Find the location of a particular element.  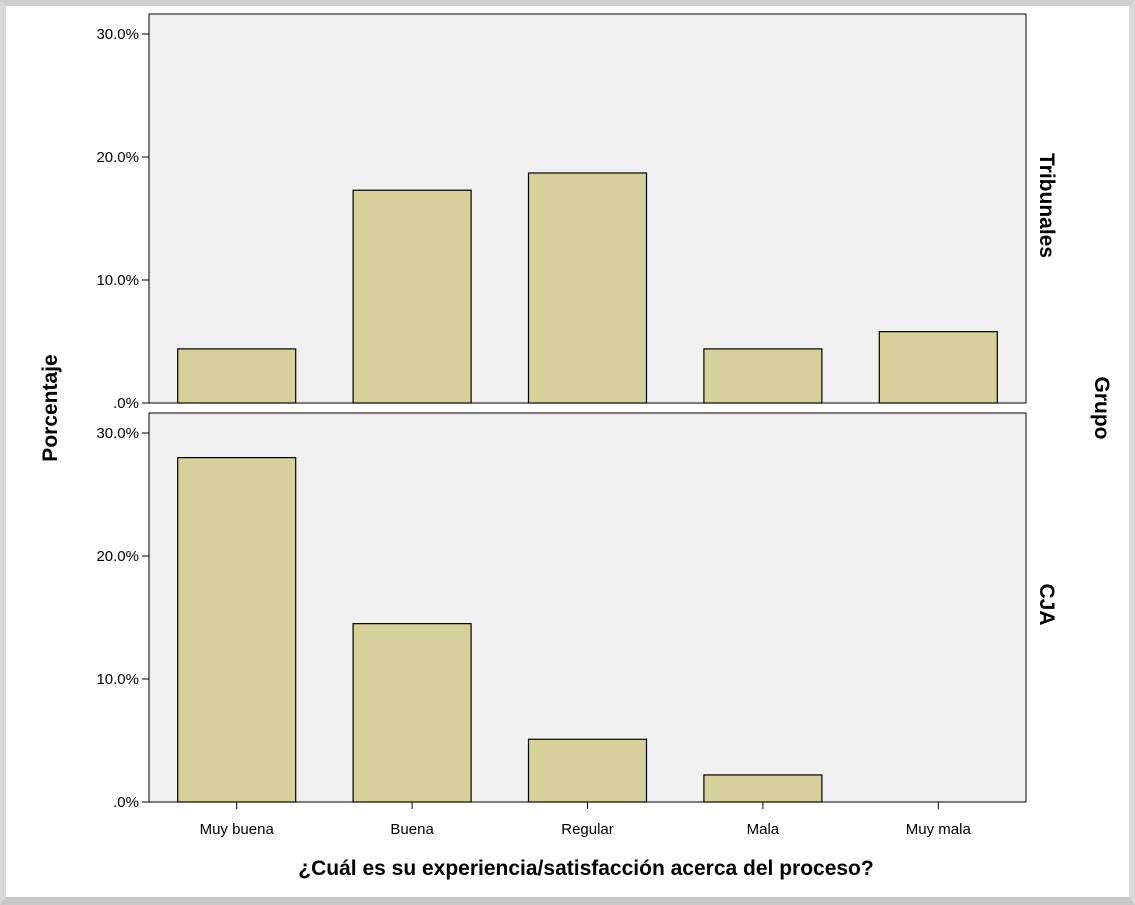

x-tick-label: Buena is located at coordinates (412, 829).